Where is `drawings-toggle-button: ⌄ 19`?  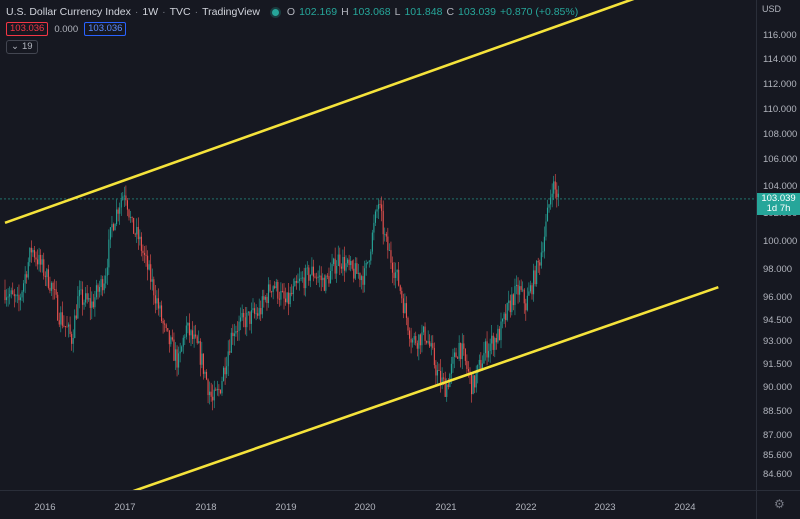
drawings-toggle-button: ⌄ 19 is located at coordinates (22, 47).